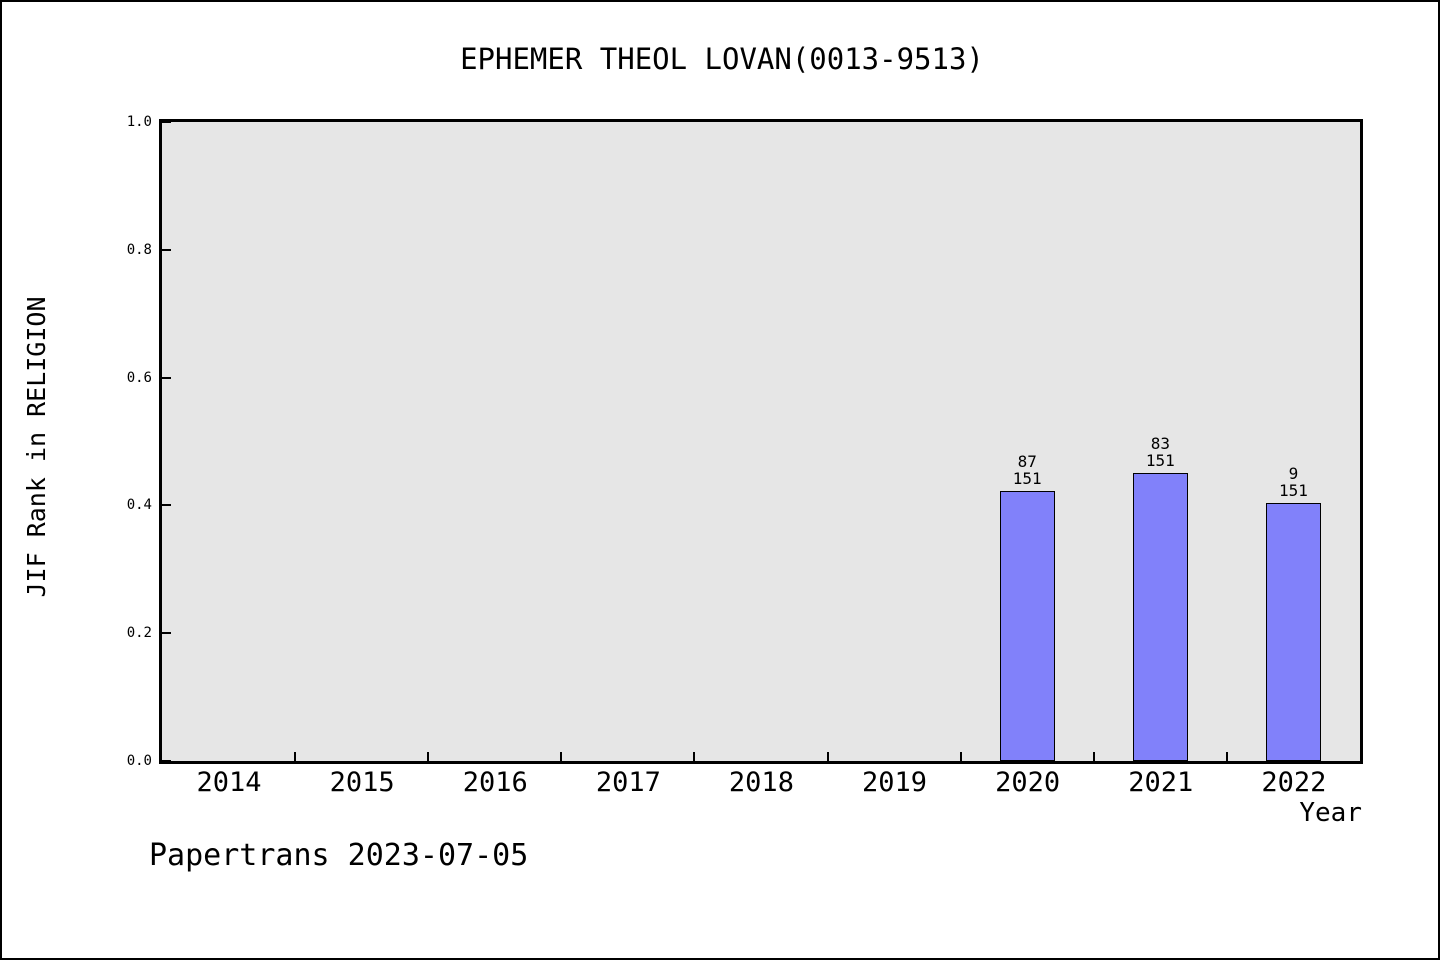  Describe the element at coordinates (1161, 782) in the screenshot. I see `x-tick-label: 2021` at that location.